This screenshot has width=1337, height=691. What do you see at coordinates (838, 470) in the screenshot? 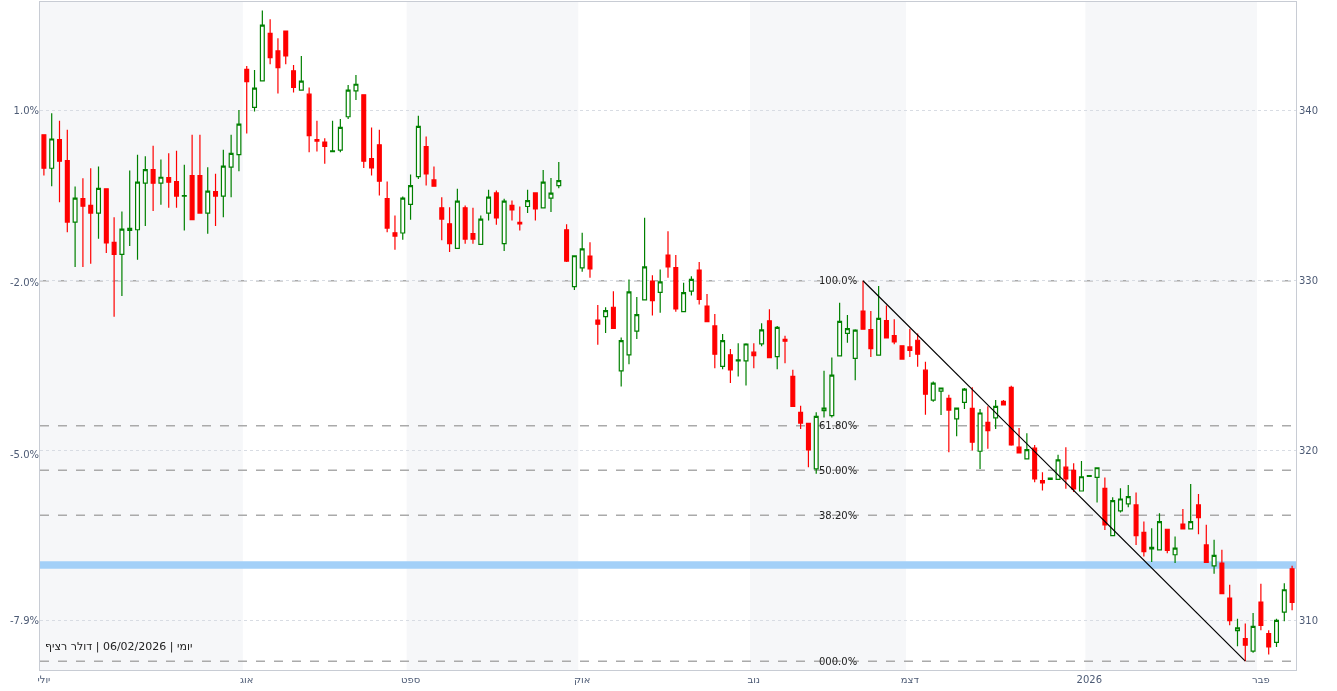
I see `annotation: 50.00%` at bounding box center [838, 470].